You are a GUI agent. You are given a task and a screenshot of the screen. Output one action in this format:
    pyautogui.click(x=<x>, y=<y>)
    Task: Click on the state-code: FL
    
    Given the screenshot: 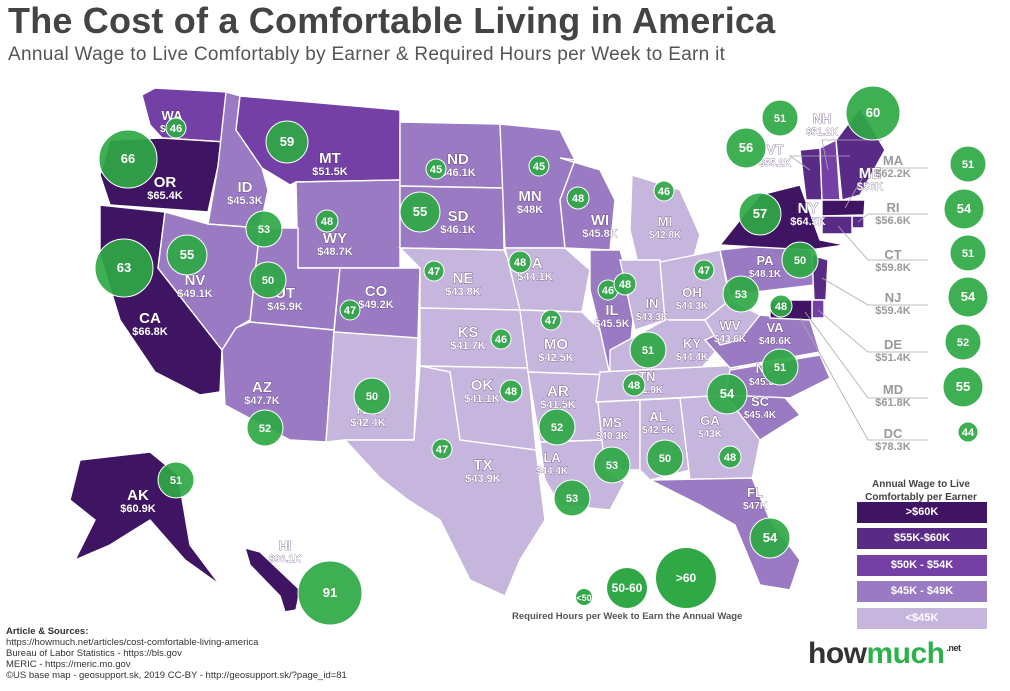 What is the action you would take?
    pyautogui.click(x=755, y=492)
    